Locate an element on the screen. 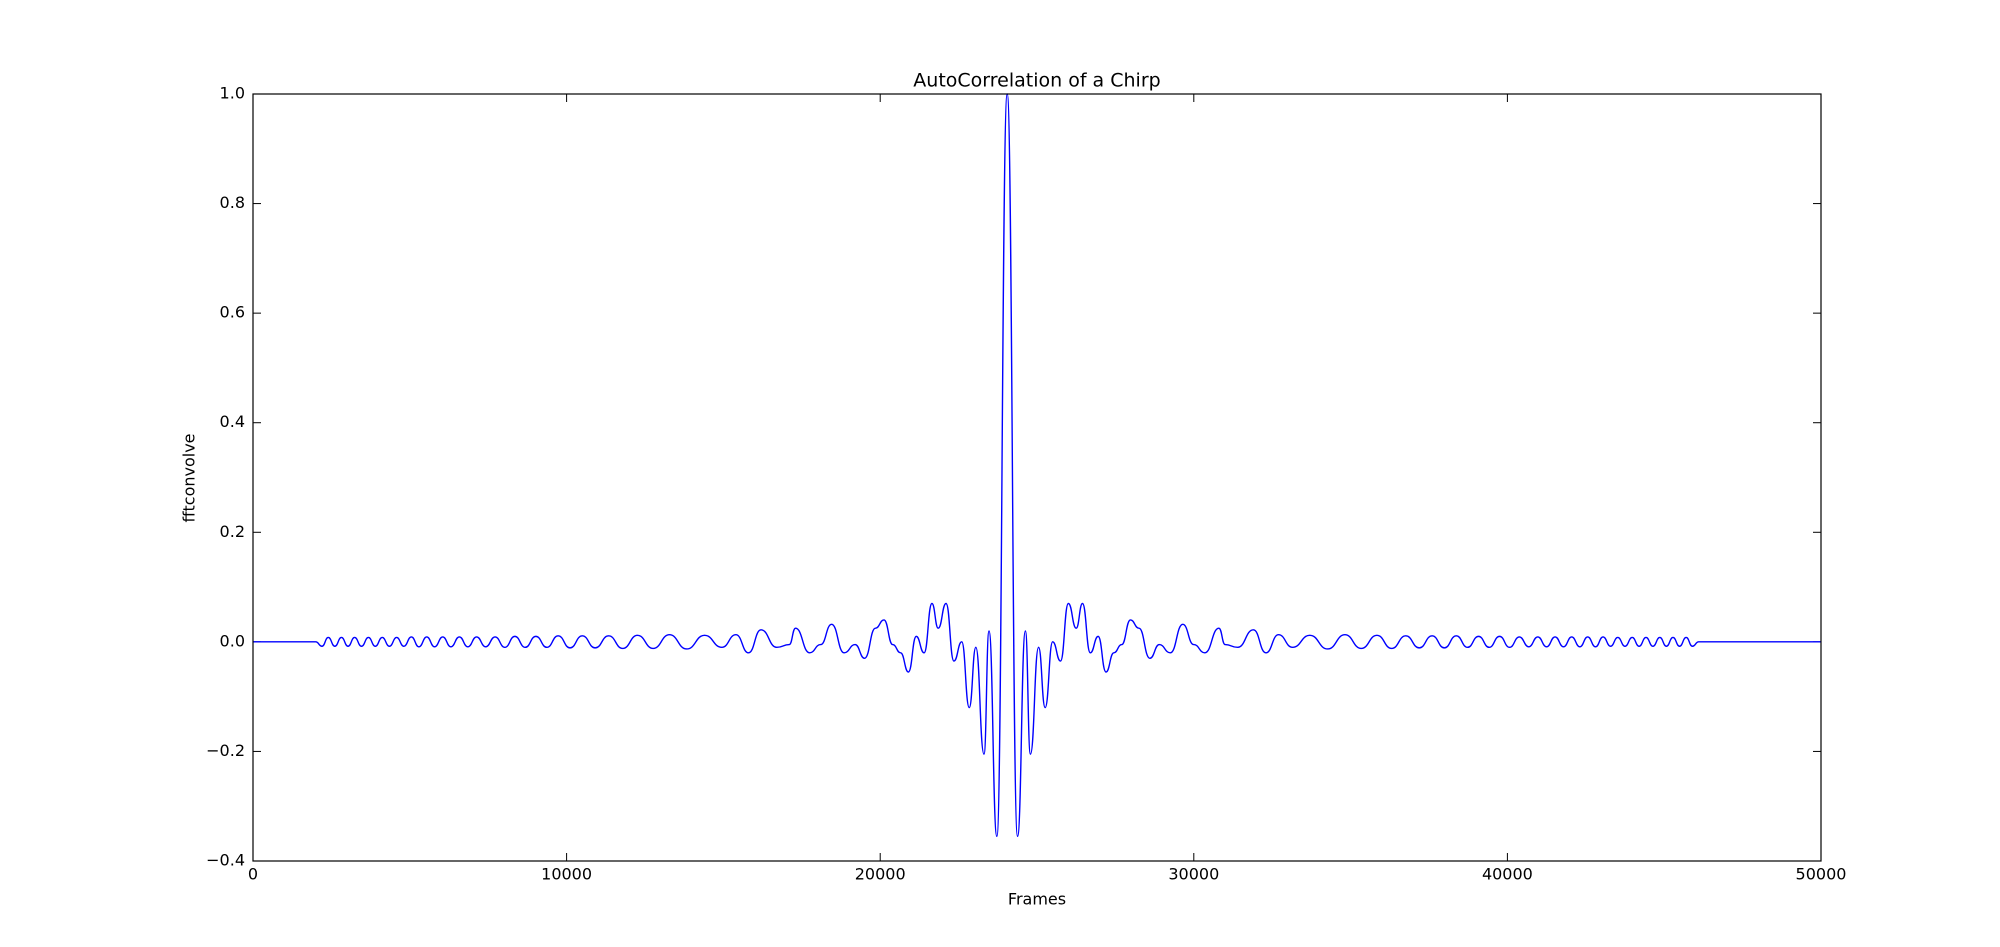 This screenshot has width=2000, height=947. chart-title: AutoCorrelation of a Chirp is located at coordinates (1036, 81).